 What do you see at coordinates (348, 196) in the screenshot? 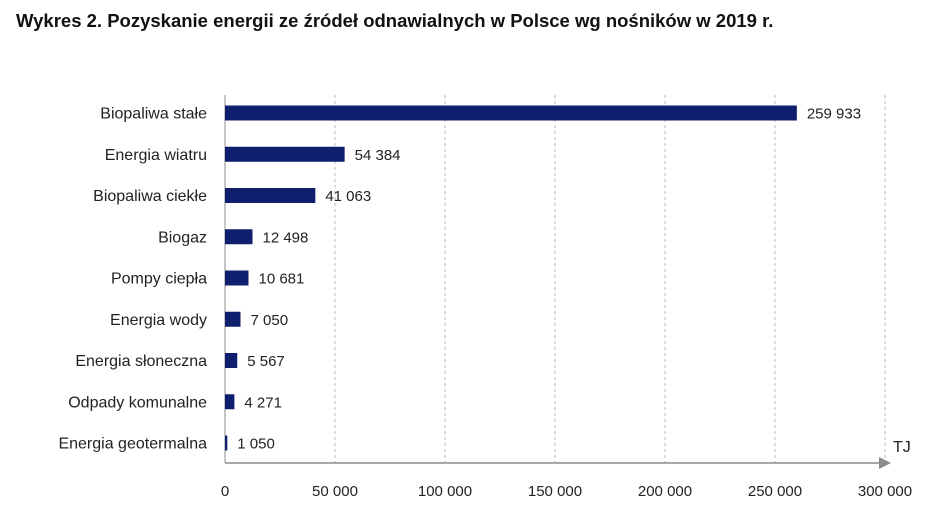
I see `value-label: 41 063` at bounding box center [348, 196].